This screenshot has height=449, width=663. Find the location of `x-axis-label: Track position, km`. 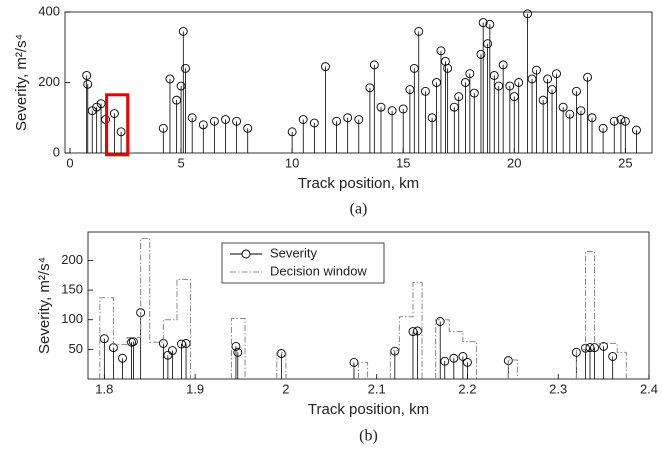

x-axis-label: Track position, km is located at coordinates (368, 409).